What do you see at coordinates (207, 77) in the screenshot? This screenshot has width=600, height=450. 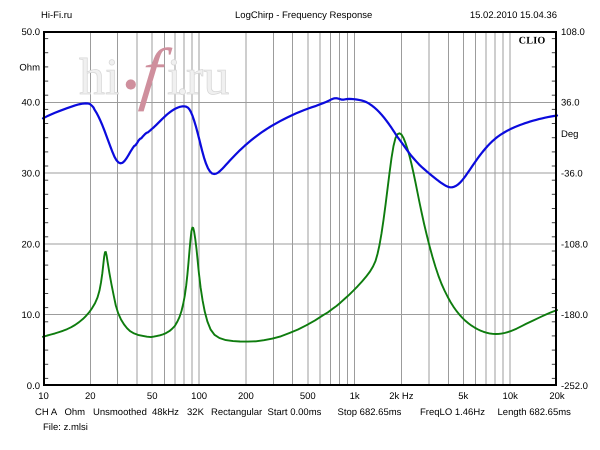 I see `svg-text: ru` at bounding box center [207, 77].